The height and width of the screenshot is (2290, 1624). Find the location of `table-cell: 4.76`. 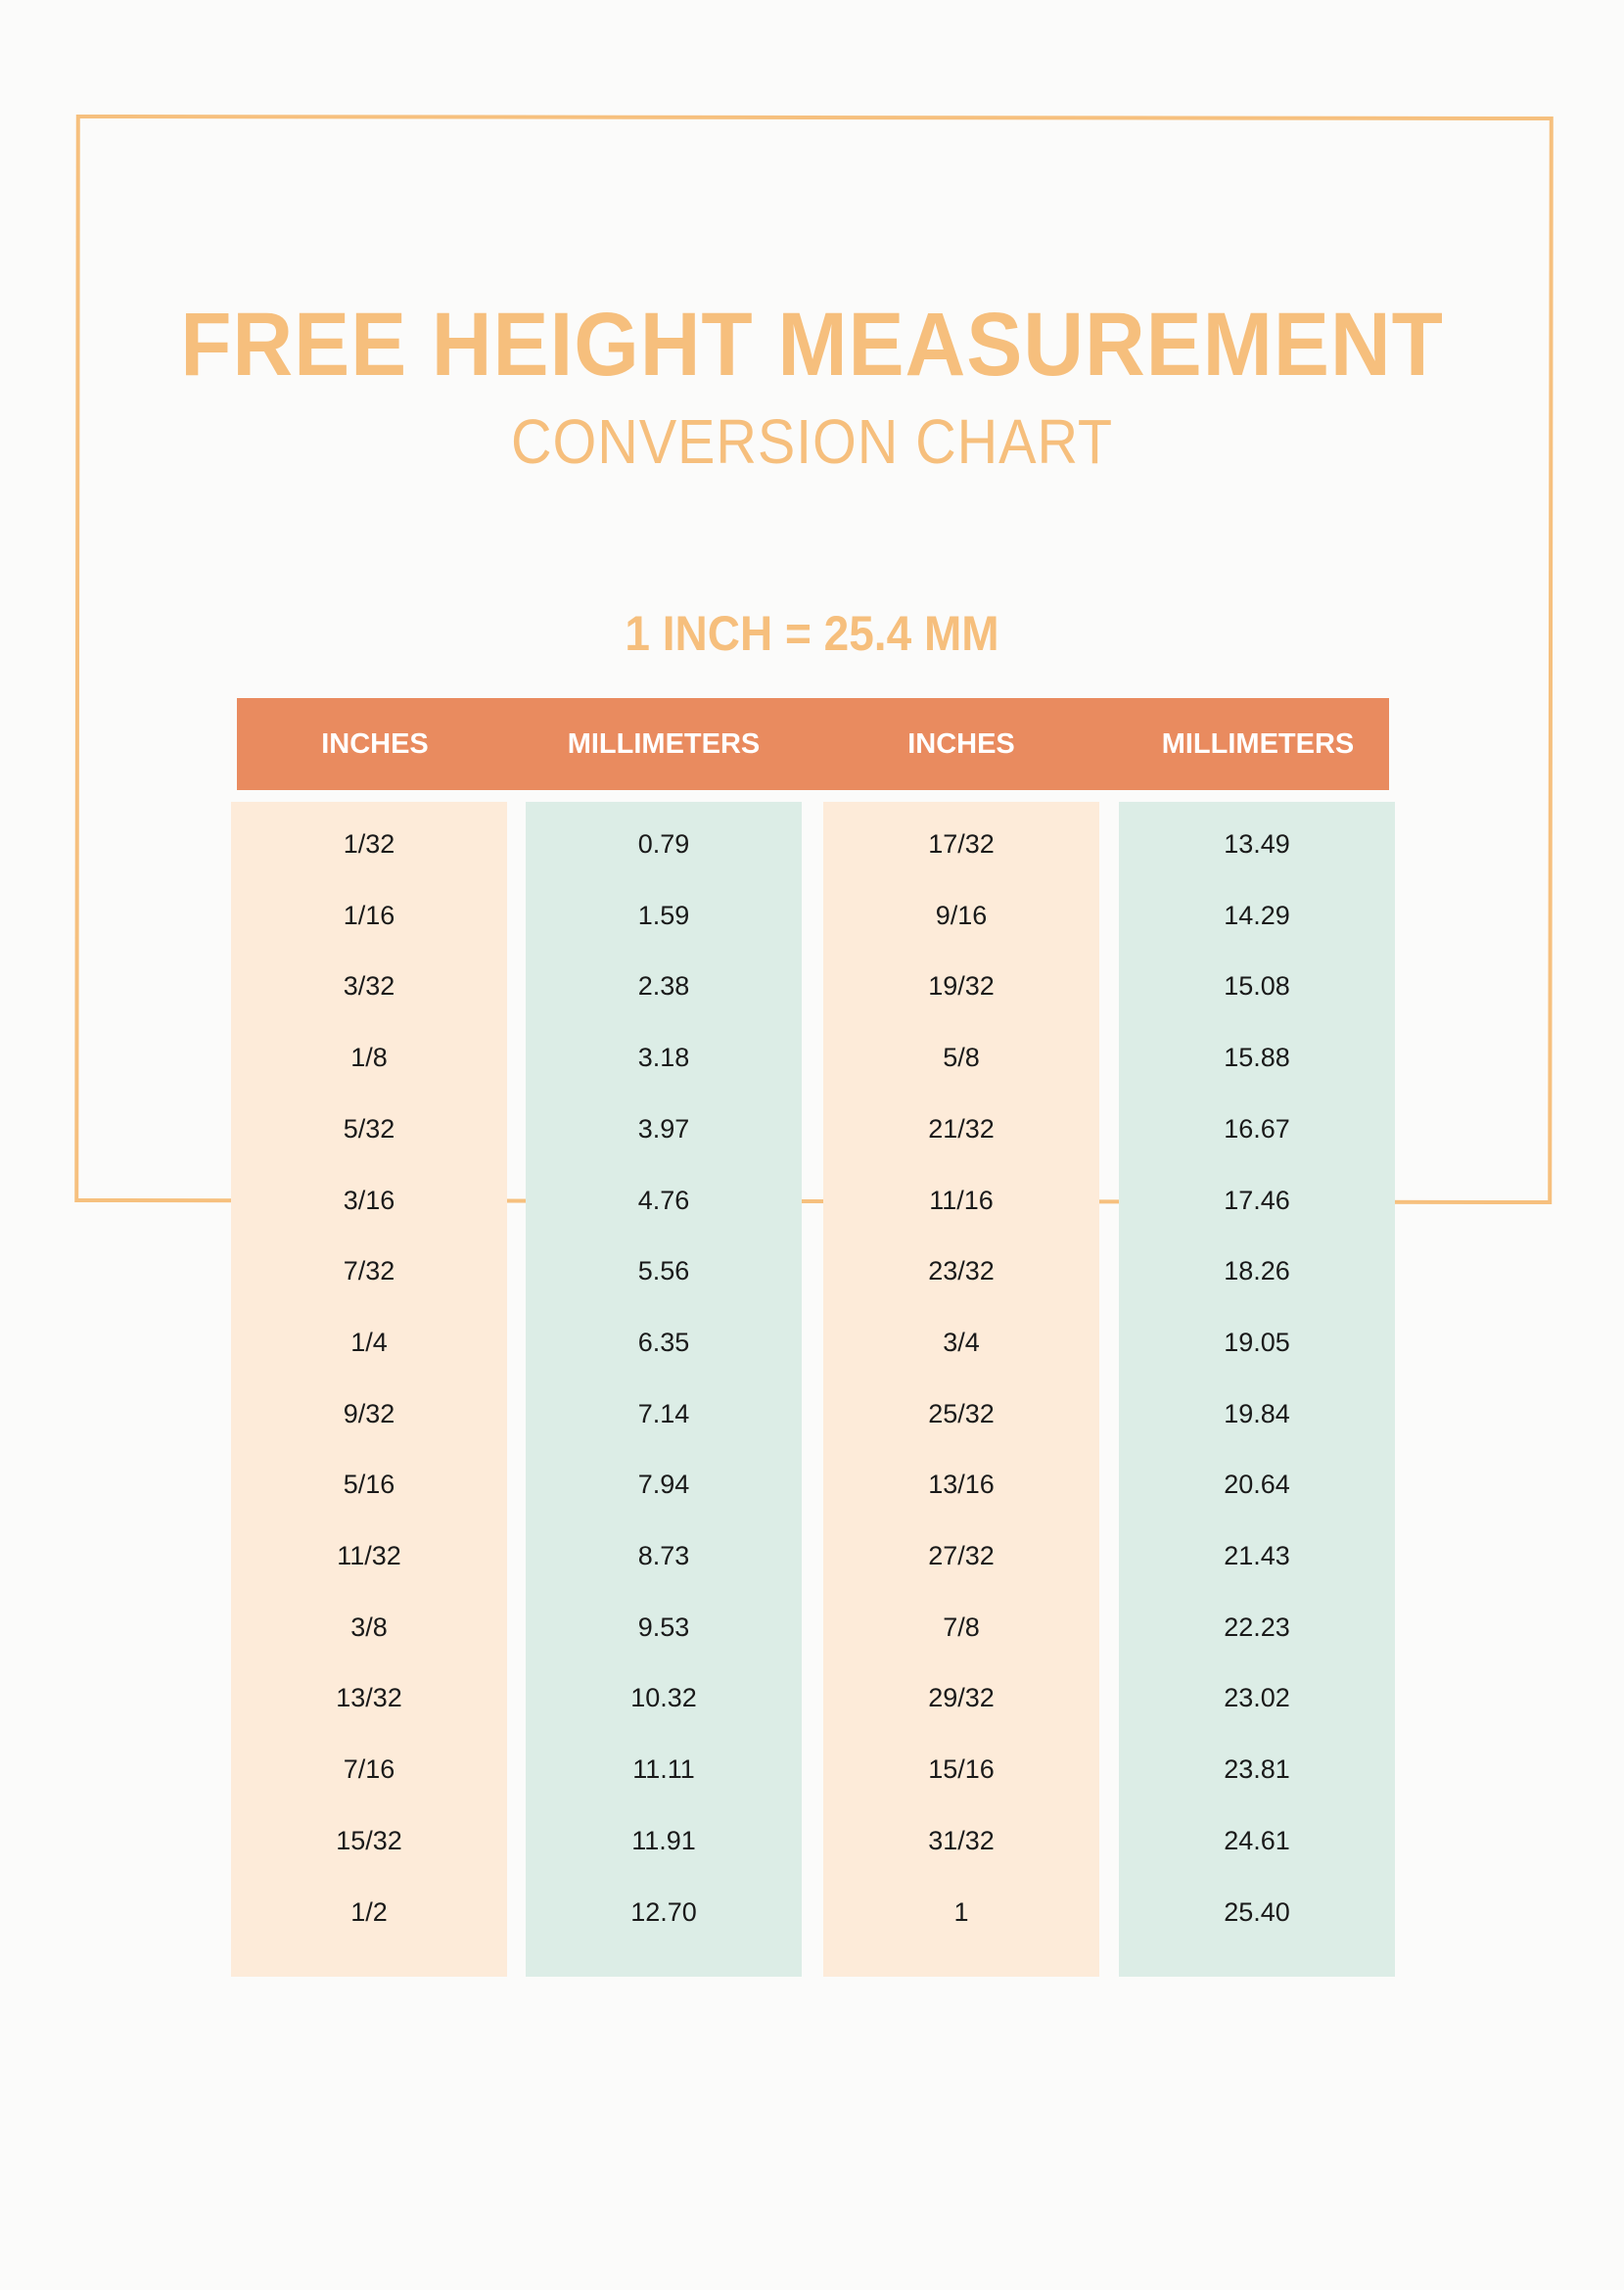

table-cell: 4.76 is located at coordinates (663, 1200).